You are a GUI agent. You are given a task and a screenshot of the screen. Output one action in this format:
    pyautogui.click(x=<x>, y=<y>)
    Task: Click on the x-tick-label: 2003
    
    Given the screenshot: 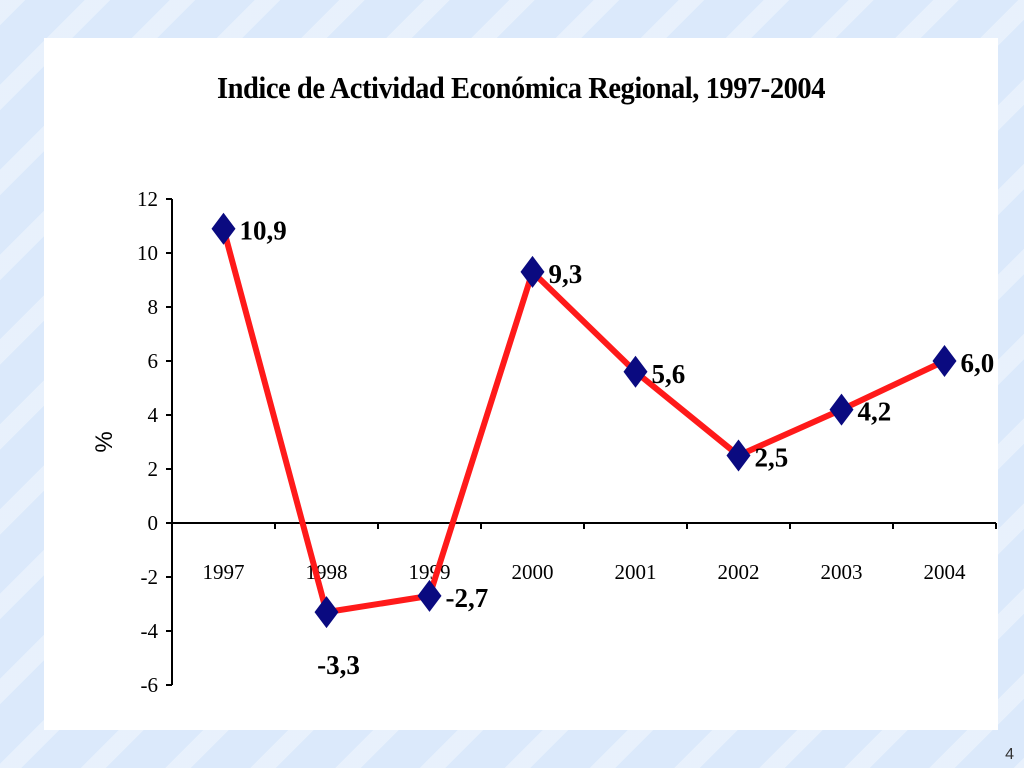 What is the action you would take?
    pyautogui.click(x=842, y=572)
    